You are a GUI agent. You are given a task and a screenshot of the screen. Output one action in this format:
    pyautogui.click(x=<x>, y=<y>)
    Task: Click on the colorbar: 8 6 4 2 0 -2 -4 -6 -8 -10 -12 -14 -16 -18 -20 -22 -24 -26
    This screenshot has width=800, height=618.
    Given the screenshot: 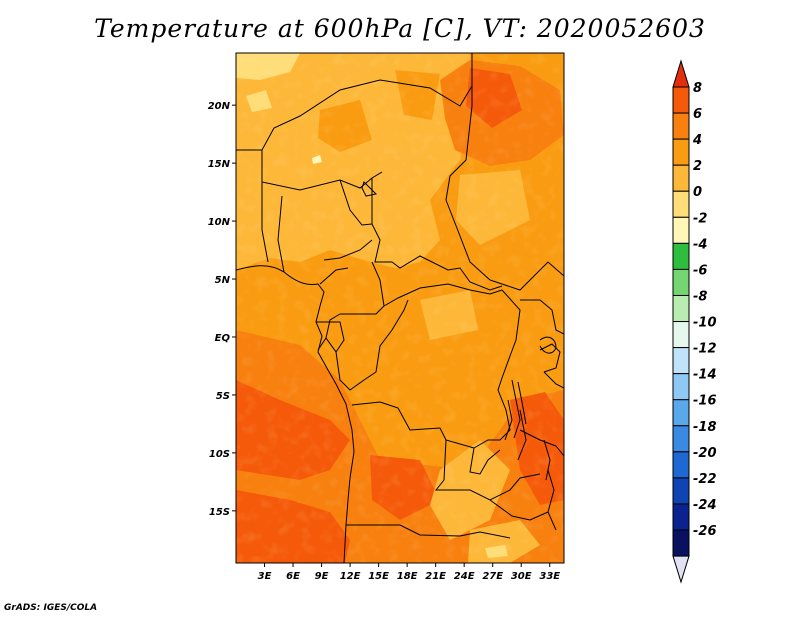 What is the action you would take?
    pyautogui.click(x=694, y=321)
    